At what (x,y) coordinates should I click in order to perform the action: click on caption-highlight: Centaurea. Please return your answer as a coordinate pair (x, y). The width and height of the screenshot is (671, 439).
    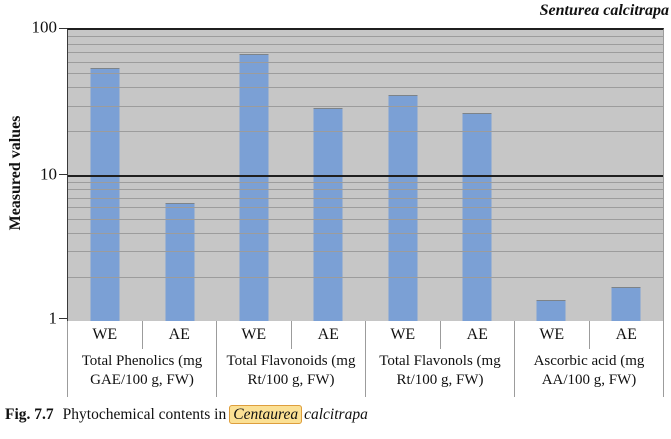
    Looking at the image, I should click on (266, 414).